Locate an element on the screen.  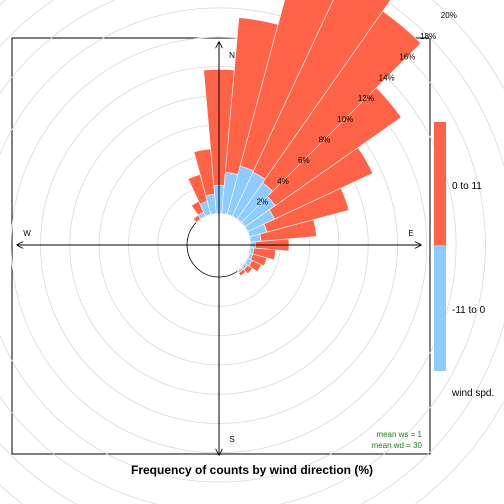
ring-label-6: 6% is located at coordinates (304, 160).